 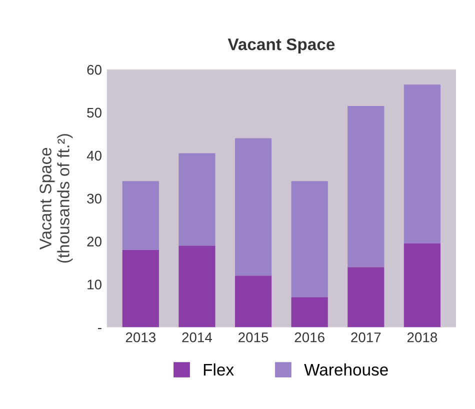 What do you see at coordinates (281, 46) in the screenshot?
I see `chart-title: Vacant Space` at bounding box center [281, 46].